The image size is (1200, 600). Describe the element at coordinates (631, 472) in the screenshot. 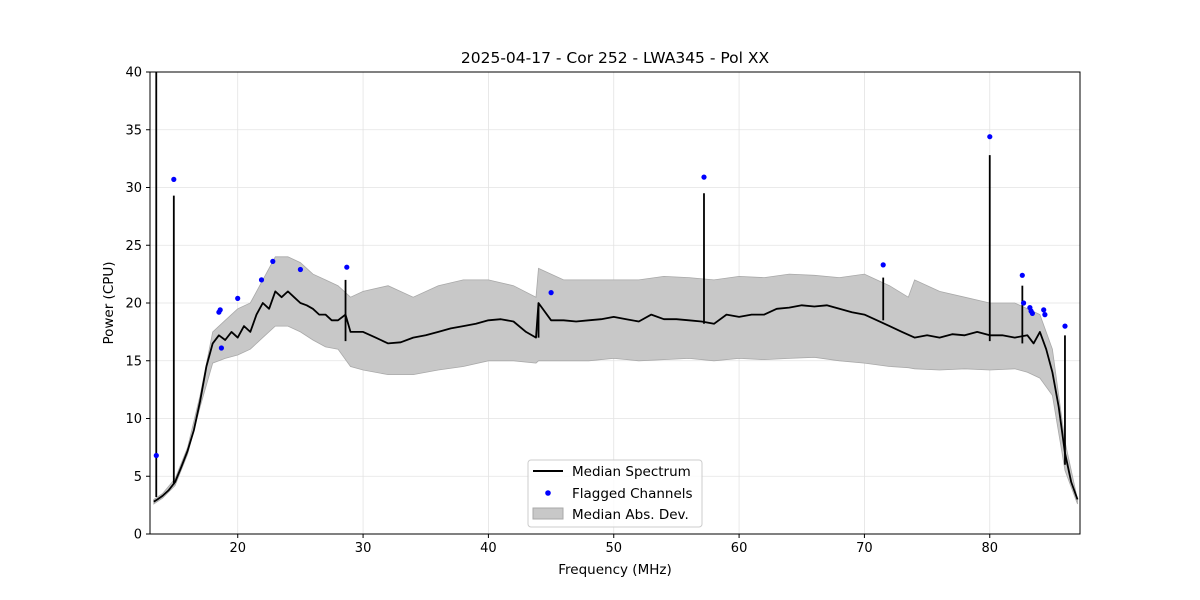

I see `legend-label-median: Median Spectrum` at that location.